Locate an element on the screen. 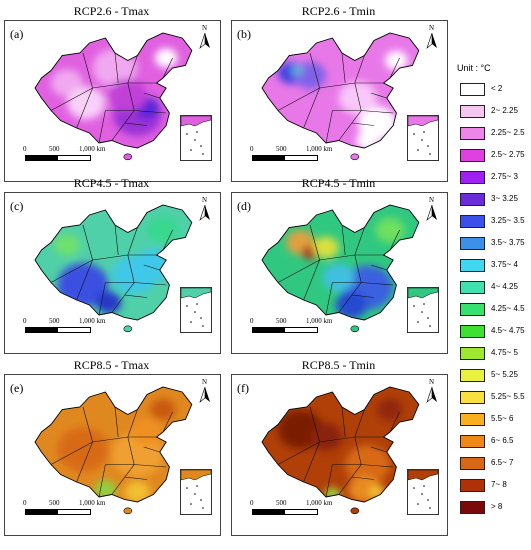 The image size is (531, 550). legend-item: 5.5~ 6 is located at coordinates (495, 419).